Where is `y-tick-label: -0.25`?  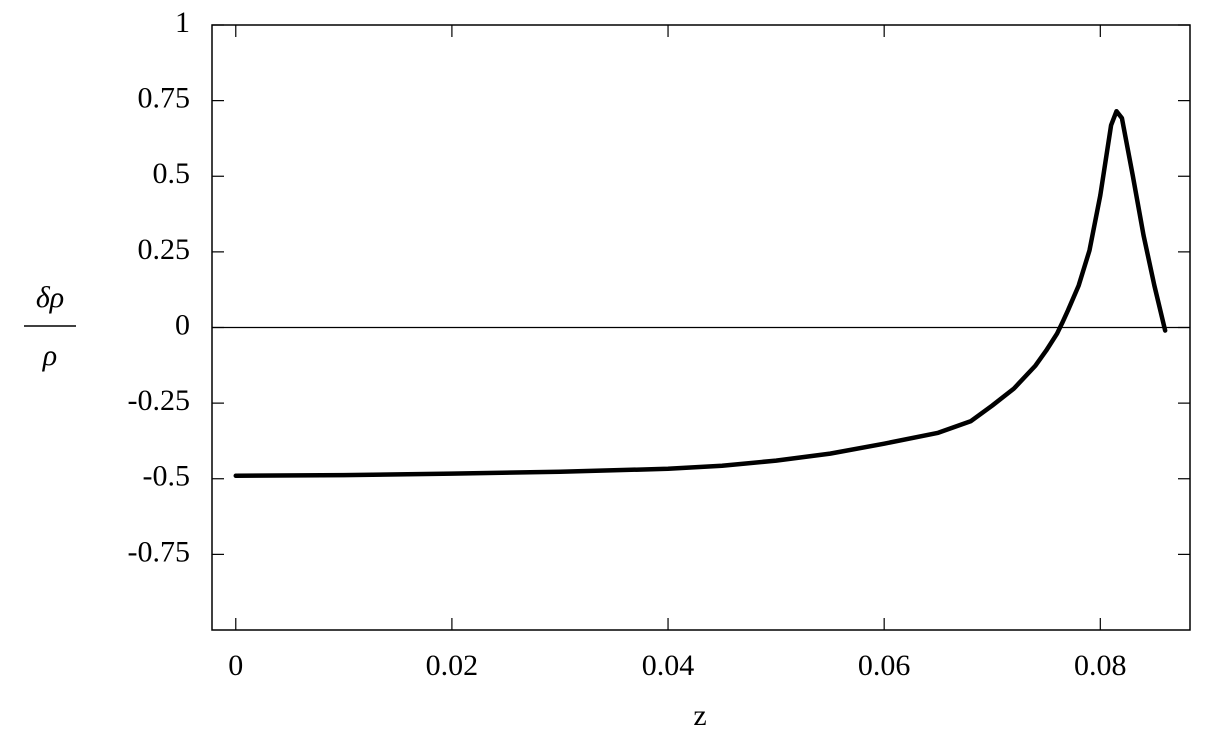
y-tick-label: -0.25 is located at coordinates (159, 400).